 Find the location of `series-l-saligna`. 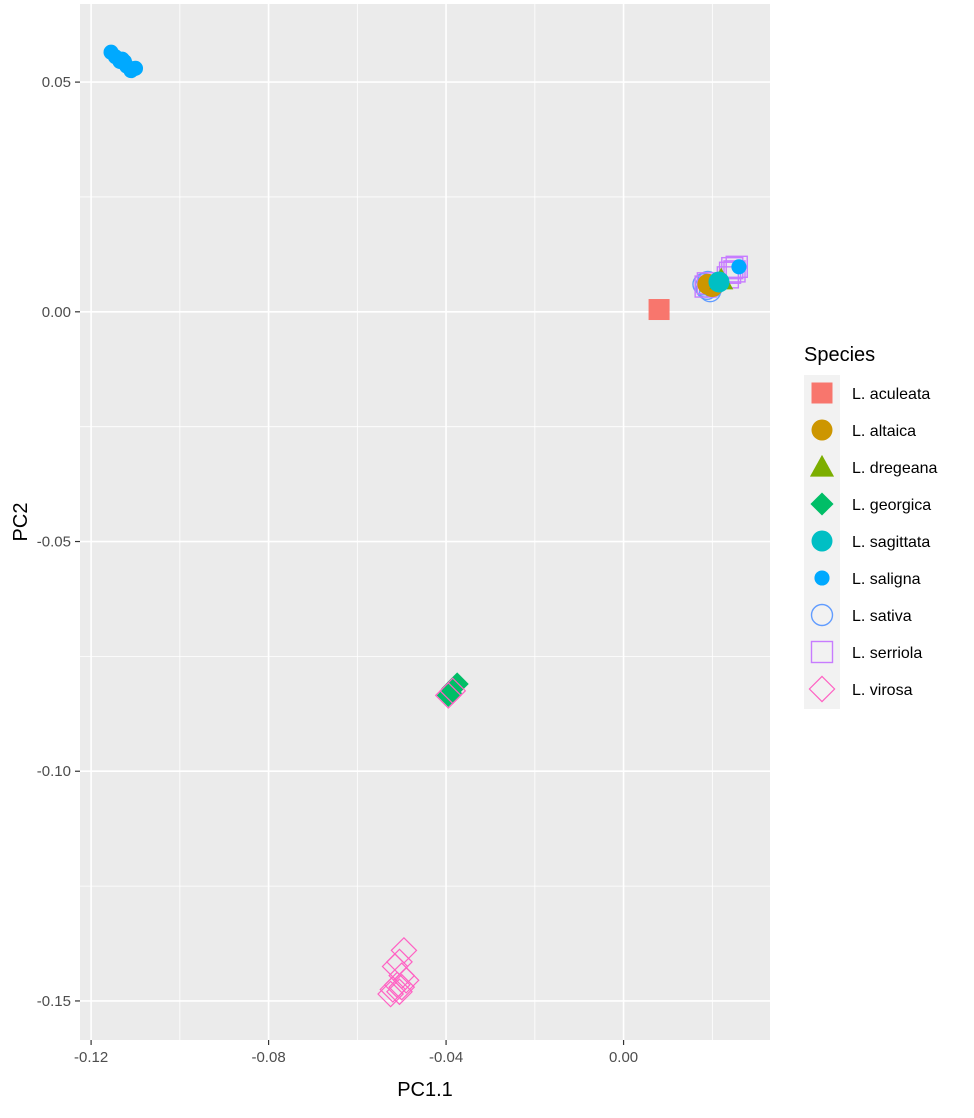

series-l-saligna is located at coordinates (425, 159).